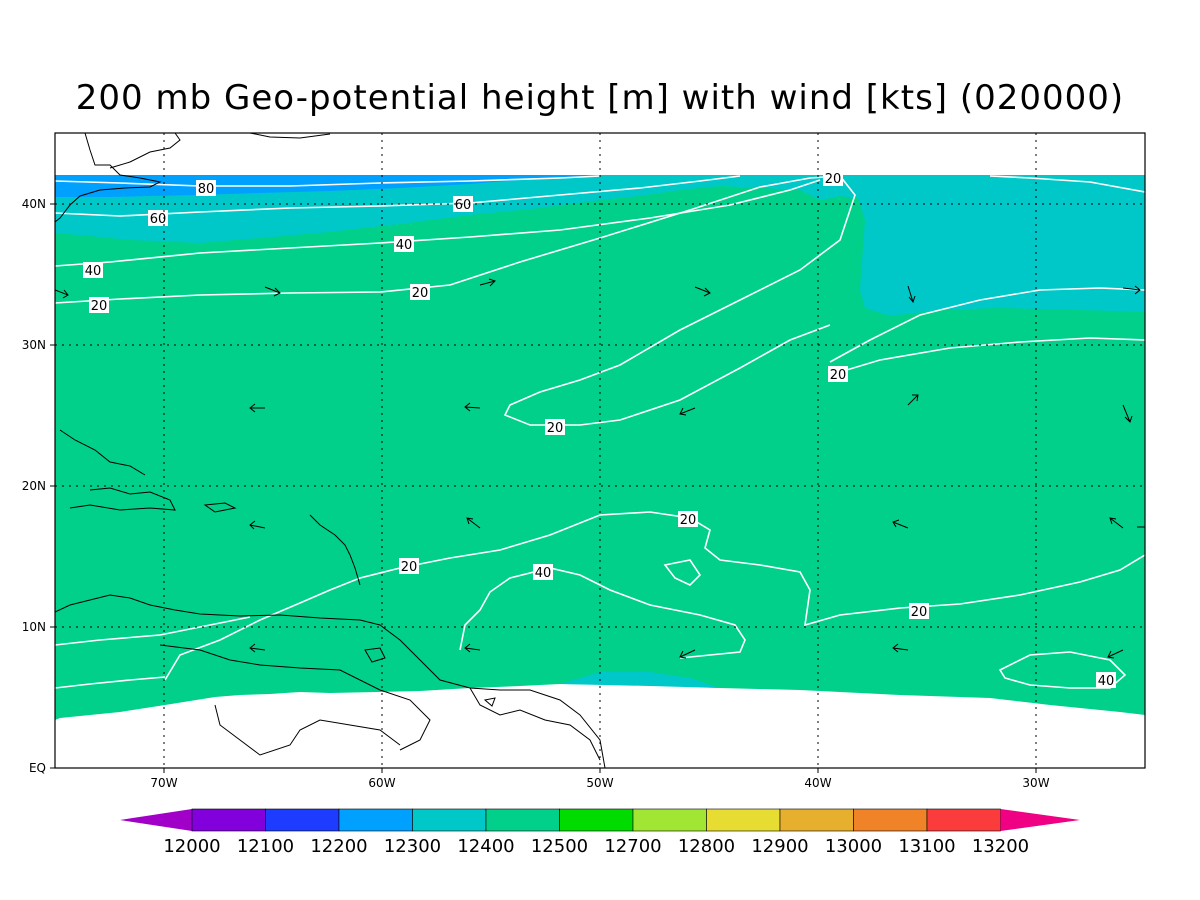  I want to click on colorbar-label: 12300, so click(412, 846).